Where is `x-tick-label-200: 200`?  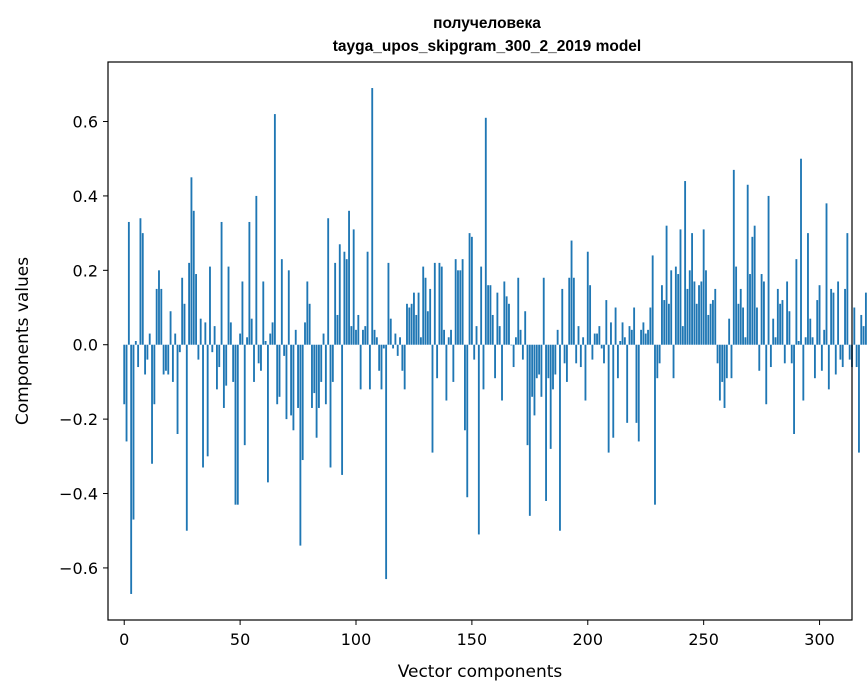
x-tick-label-200: 200 is located at coordinates (588, 639).